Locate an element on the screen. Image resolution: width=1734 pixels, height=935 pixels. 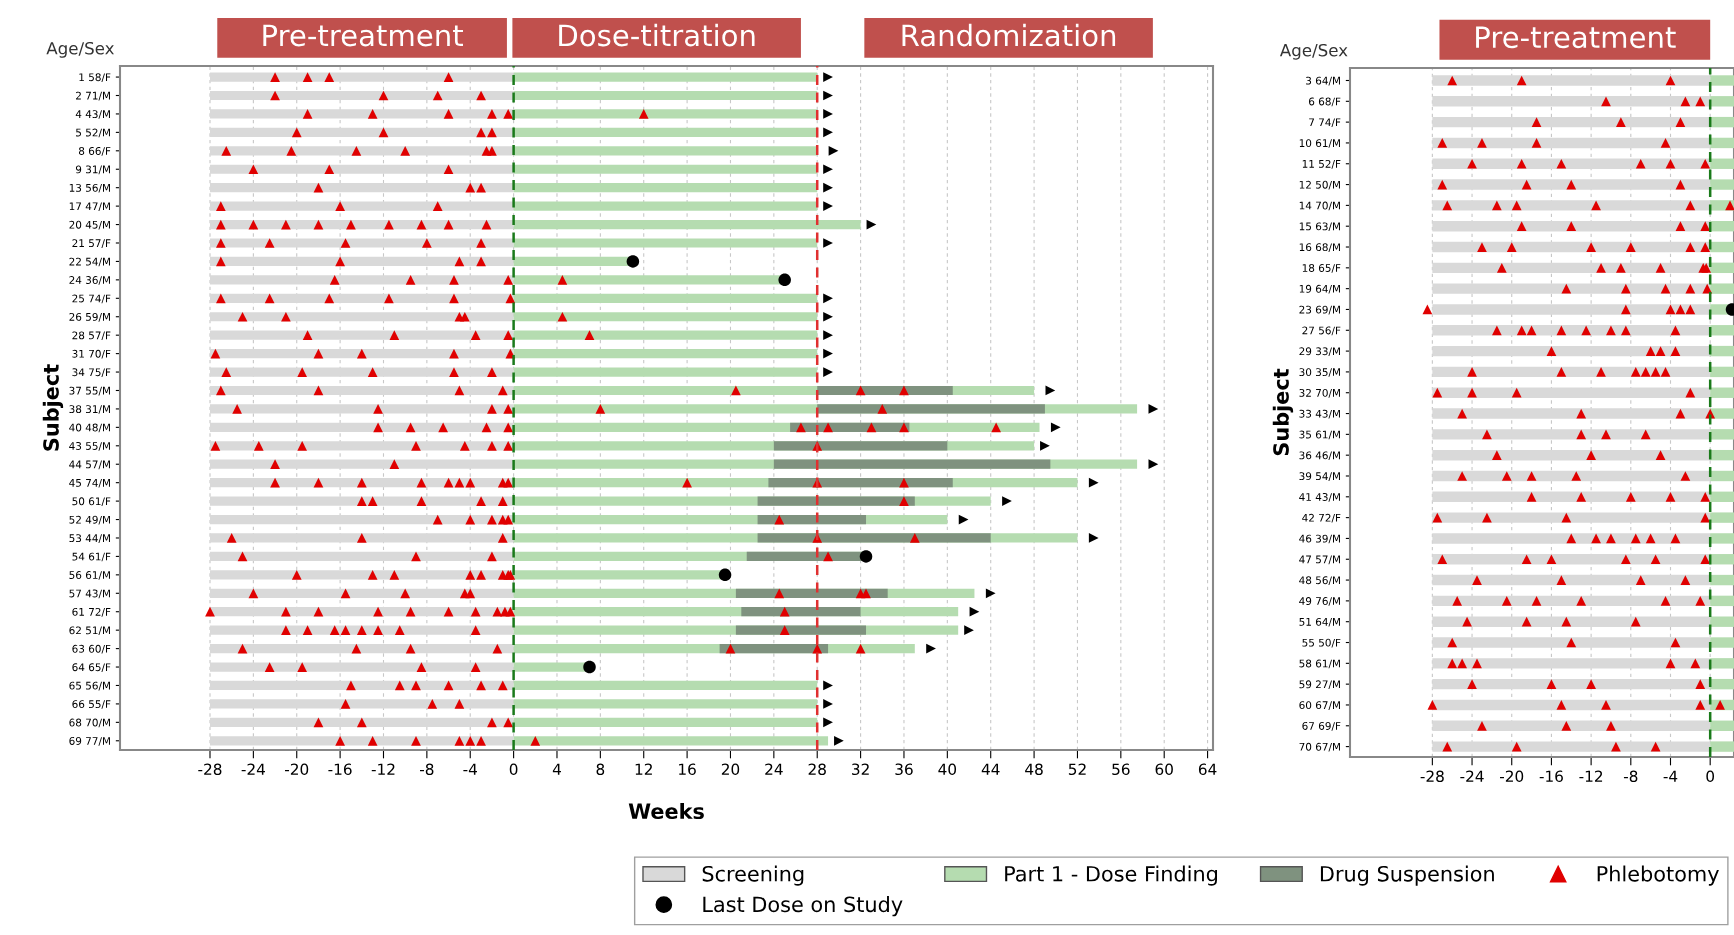
y-tick-label: 55 50/F is located at coordinates (1321, 643).